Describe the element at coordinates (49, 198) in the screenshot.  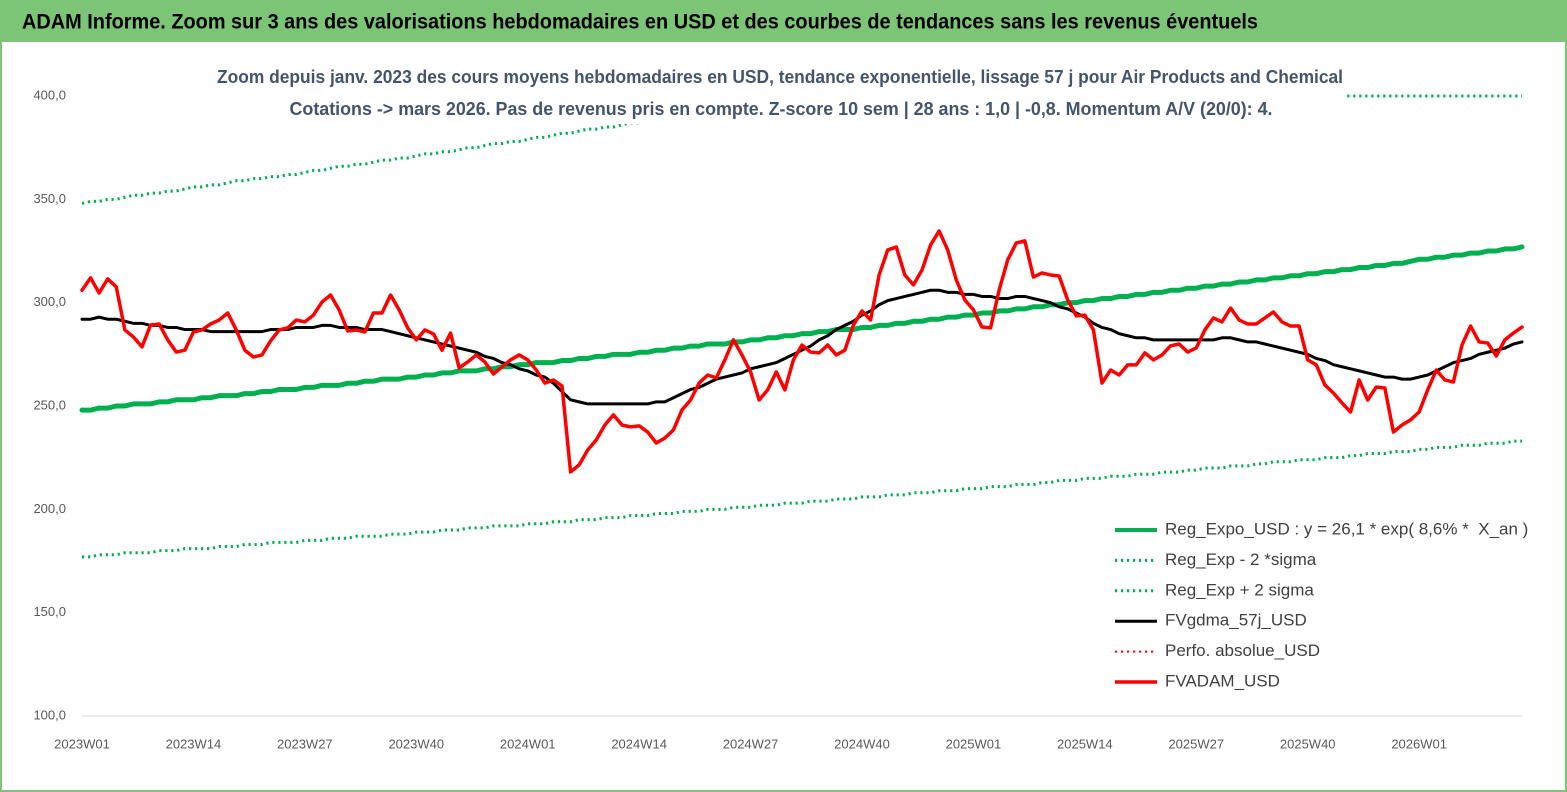
I see `y-tick-label: 350,0` at that location.